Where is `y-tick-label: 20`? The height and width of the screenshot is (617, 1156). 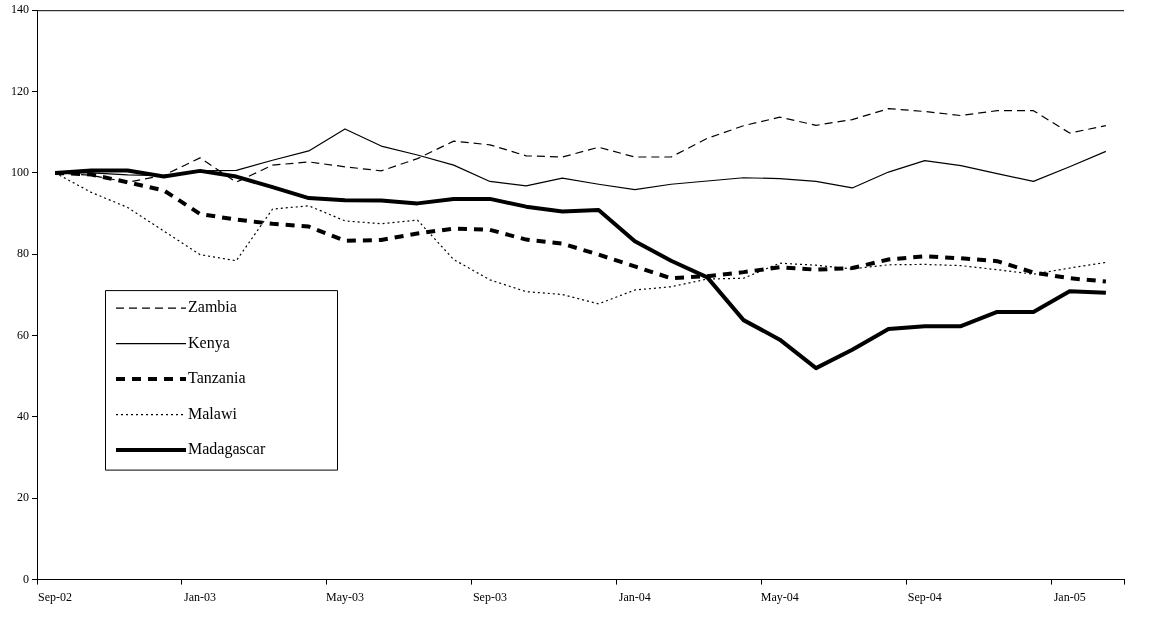
y-tick-label: 20 is located at coordinates (23, 497).